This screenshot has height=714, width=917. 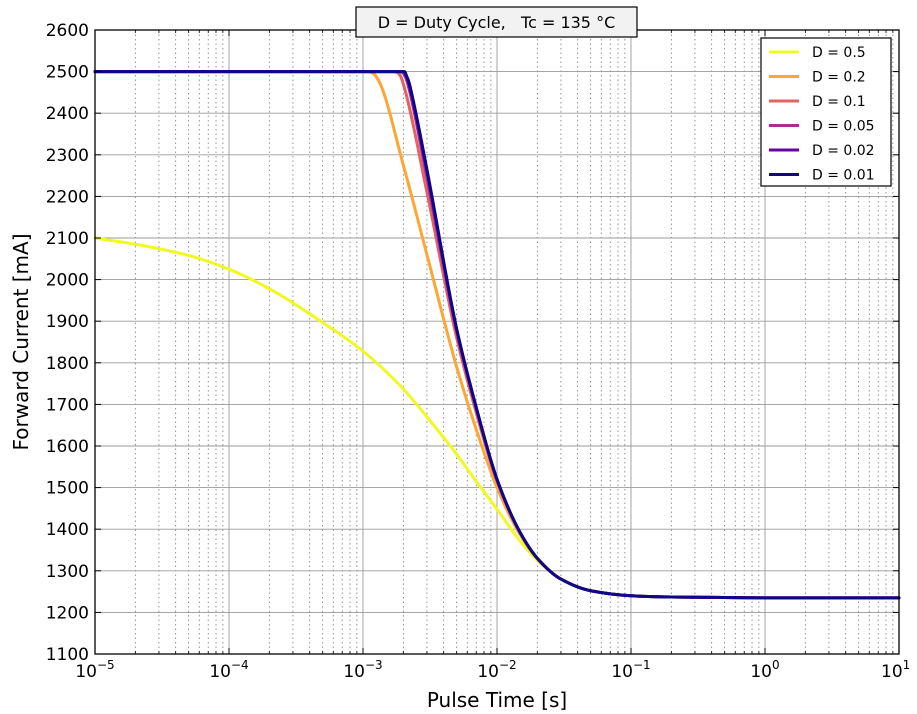 I want to click on y-tick-label: 2200, so click(x=67, y=197).